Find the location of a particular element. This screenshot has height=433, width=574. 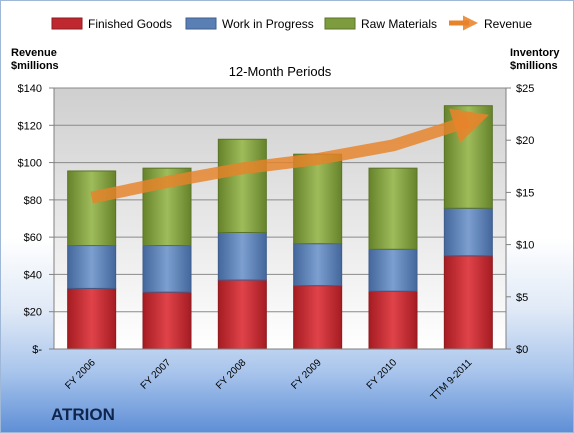

left-tick-label: $120 is located at coordinates (30, 126).